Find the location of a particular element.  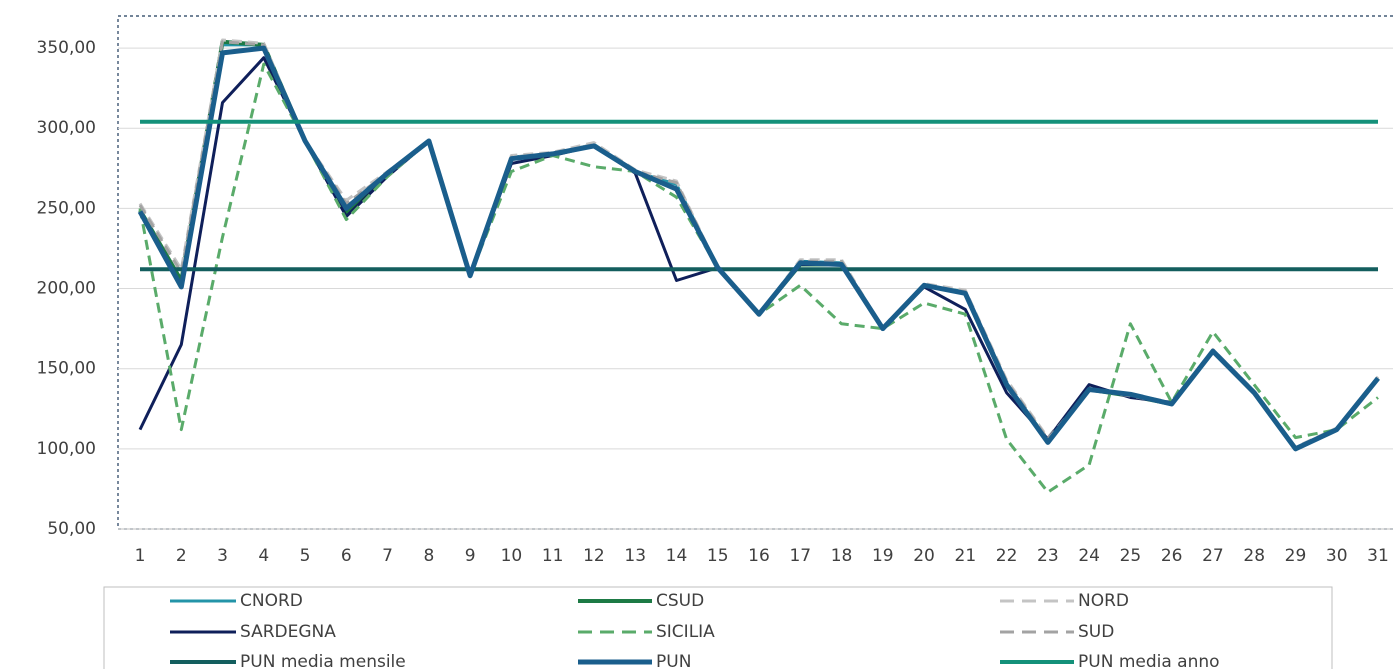

x-tick-label: 19 is located at coordinates (883, 556).